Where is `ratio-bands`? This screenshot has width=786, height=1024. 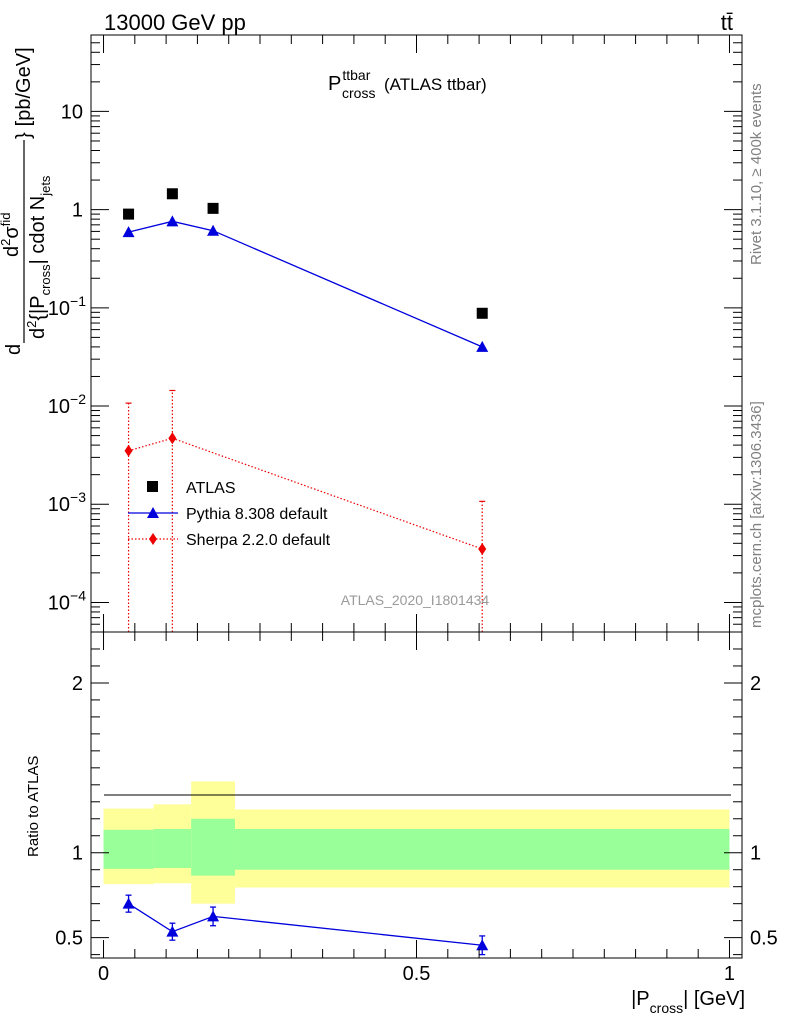 ratio-bands is located at coordinates (416, 842).